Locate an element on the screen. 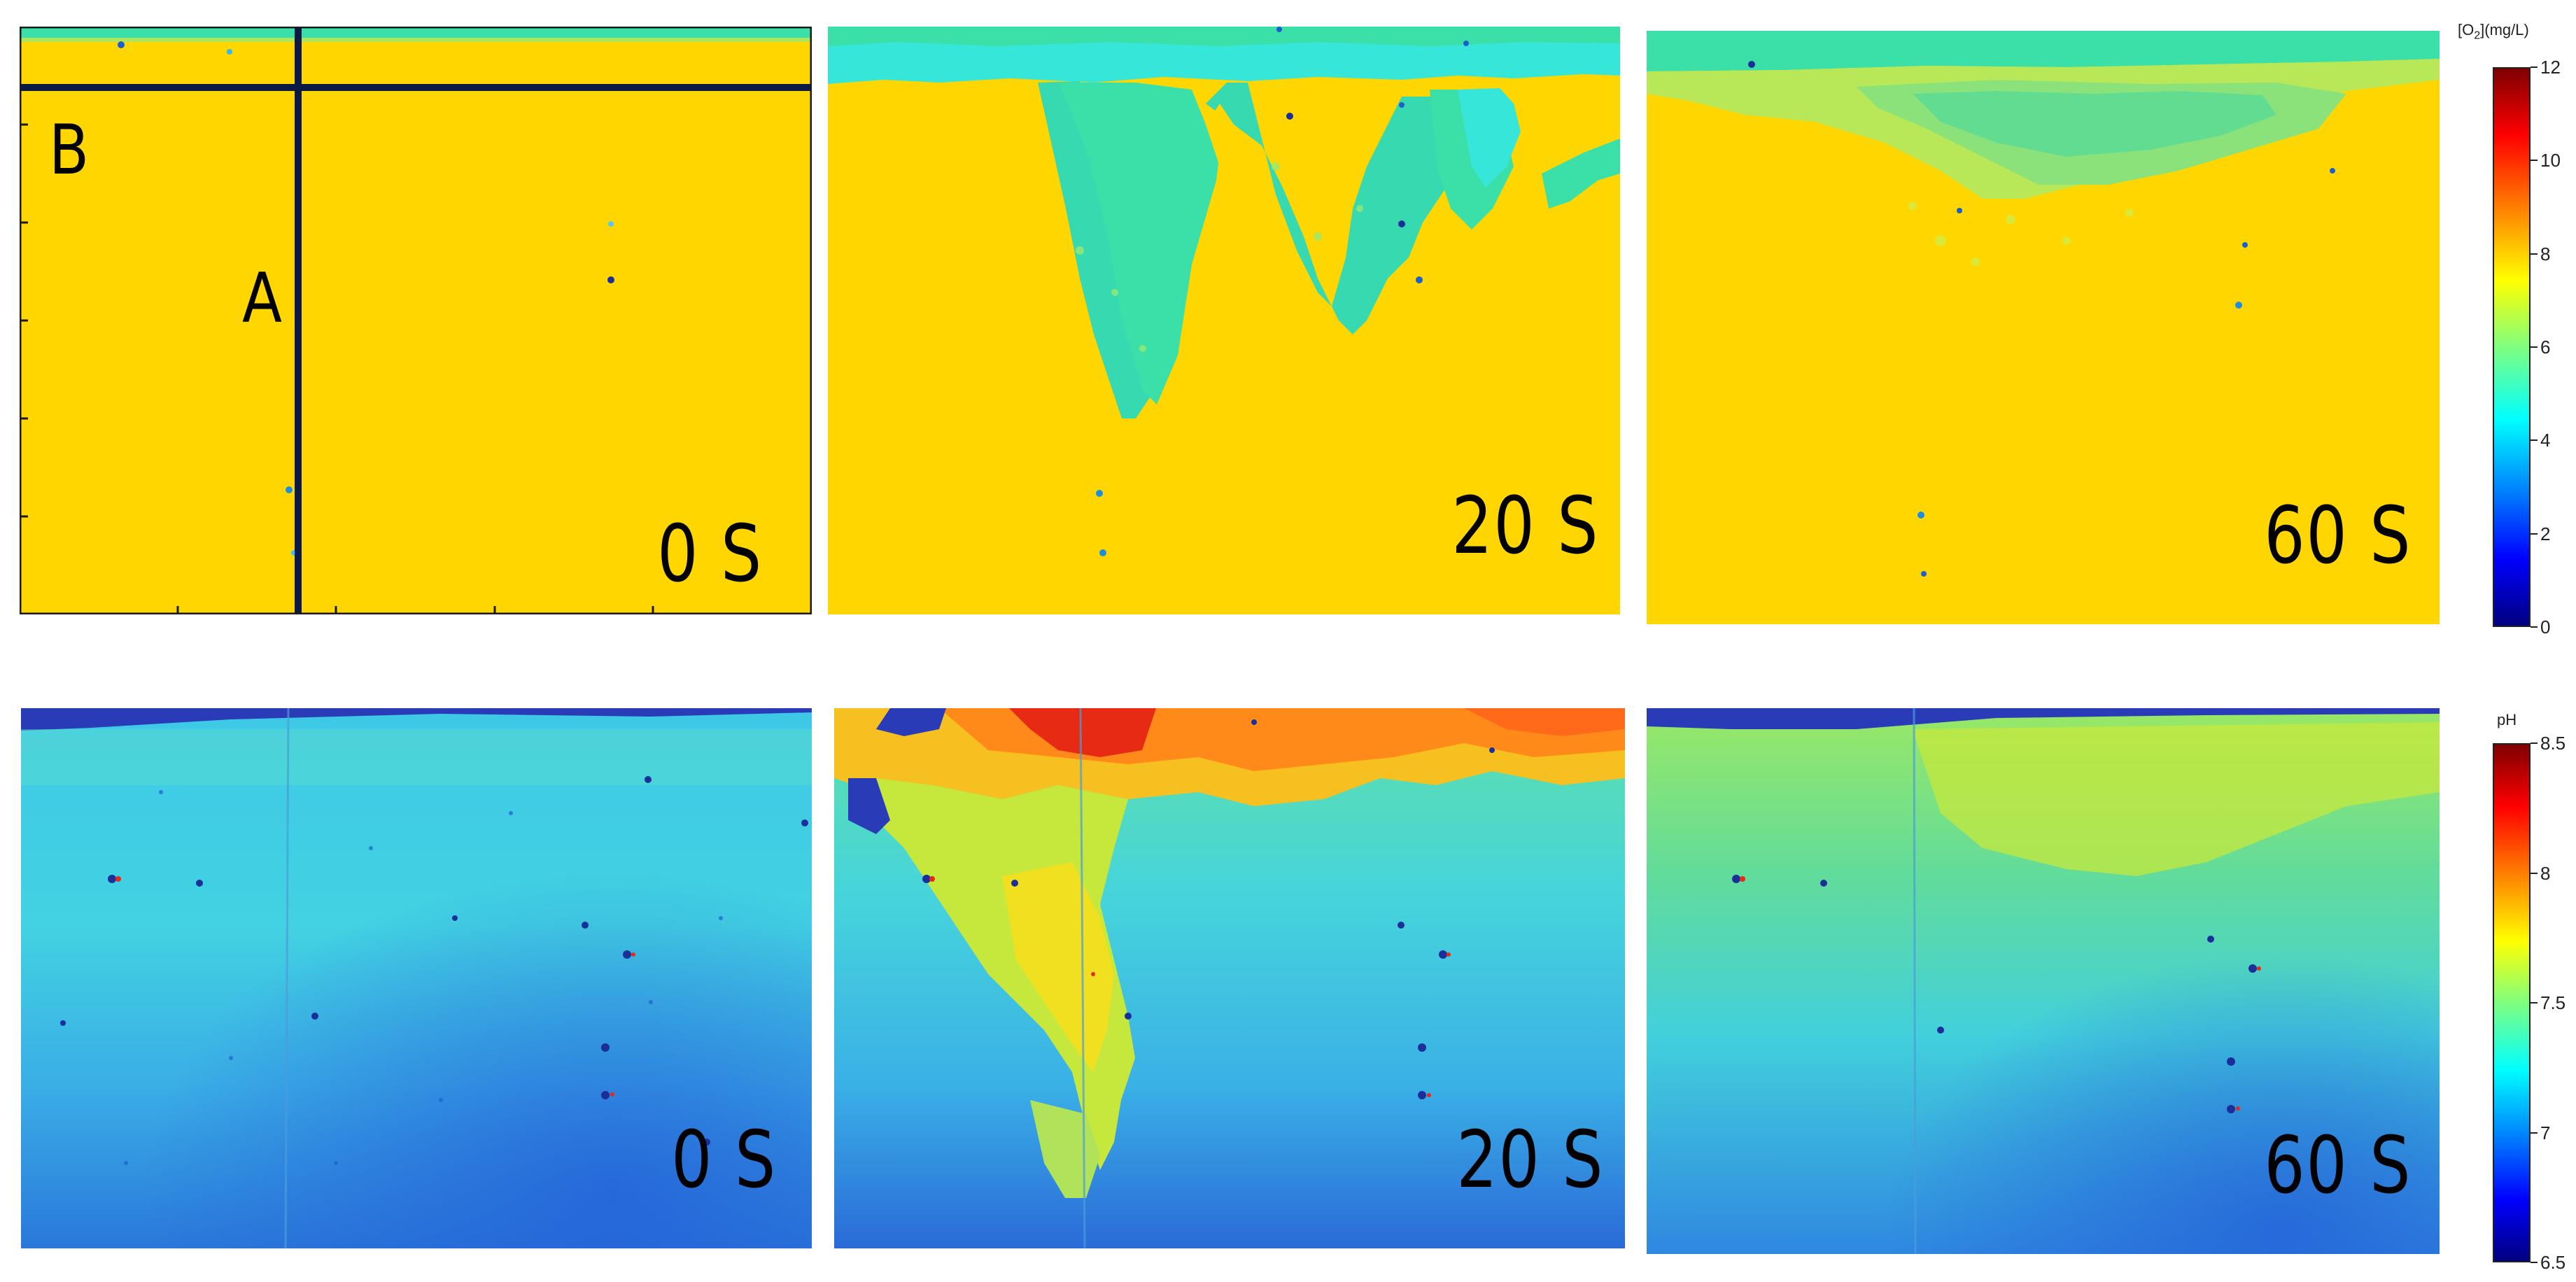 The image size is (2576, 1282). colorbar-tick-label: 7.5 is located at coordinates (2553, 1002).